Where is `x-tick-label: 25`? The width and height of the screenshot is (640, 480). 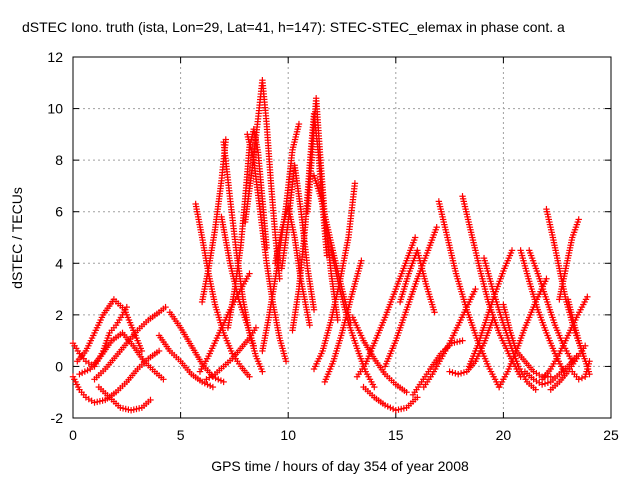 x-tick-label: 25 is located at coordinates (611, 435).